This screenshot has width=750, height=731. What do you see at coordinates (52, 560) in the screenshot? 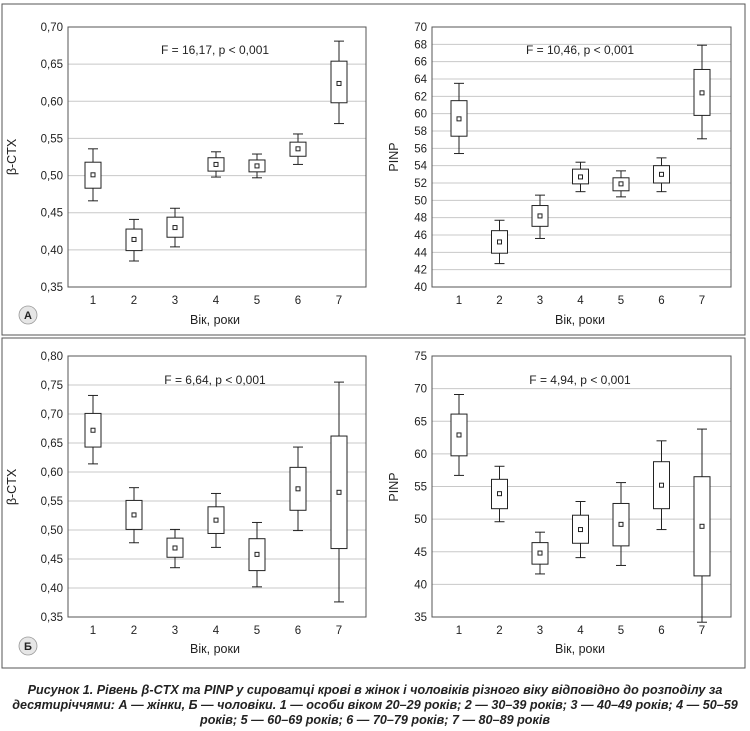
I see `chart-3-ytick-label: 0,45` at bounding box center [52, 560].